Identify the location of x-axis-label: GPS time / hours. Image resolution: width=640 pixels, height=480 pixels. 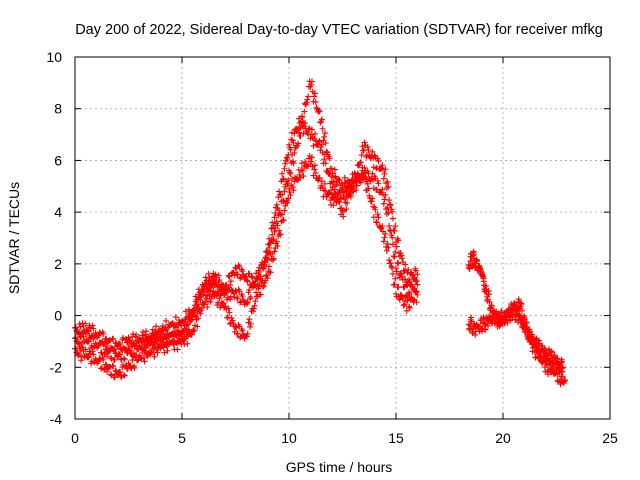
(339, 467).